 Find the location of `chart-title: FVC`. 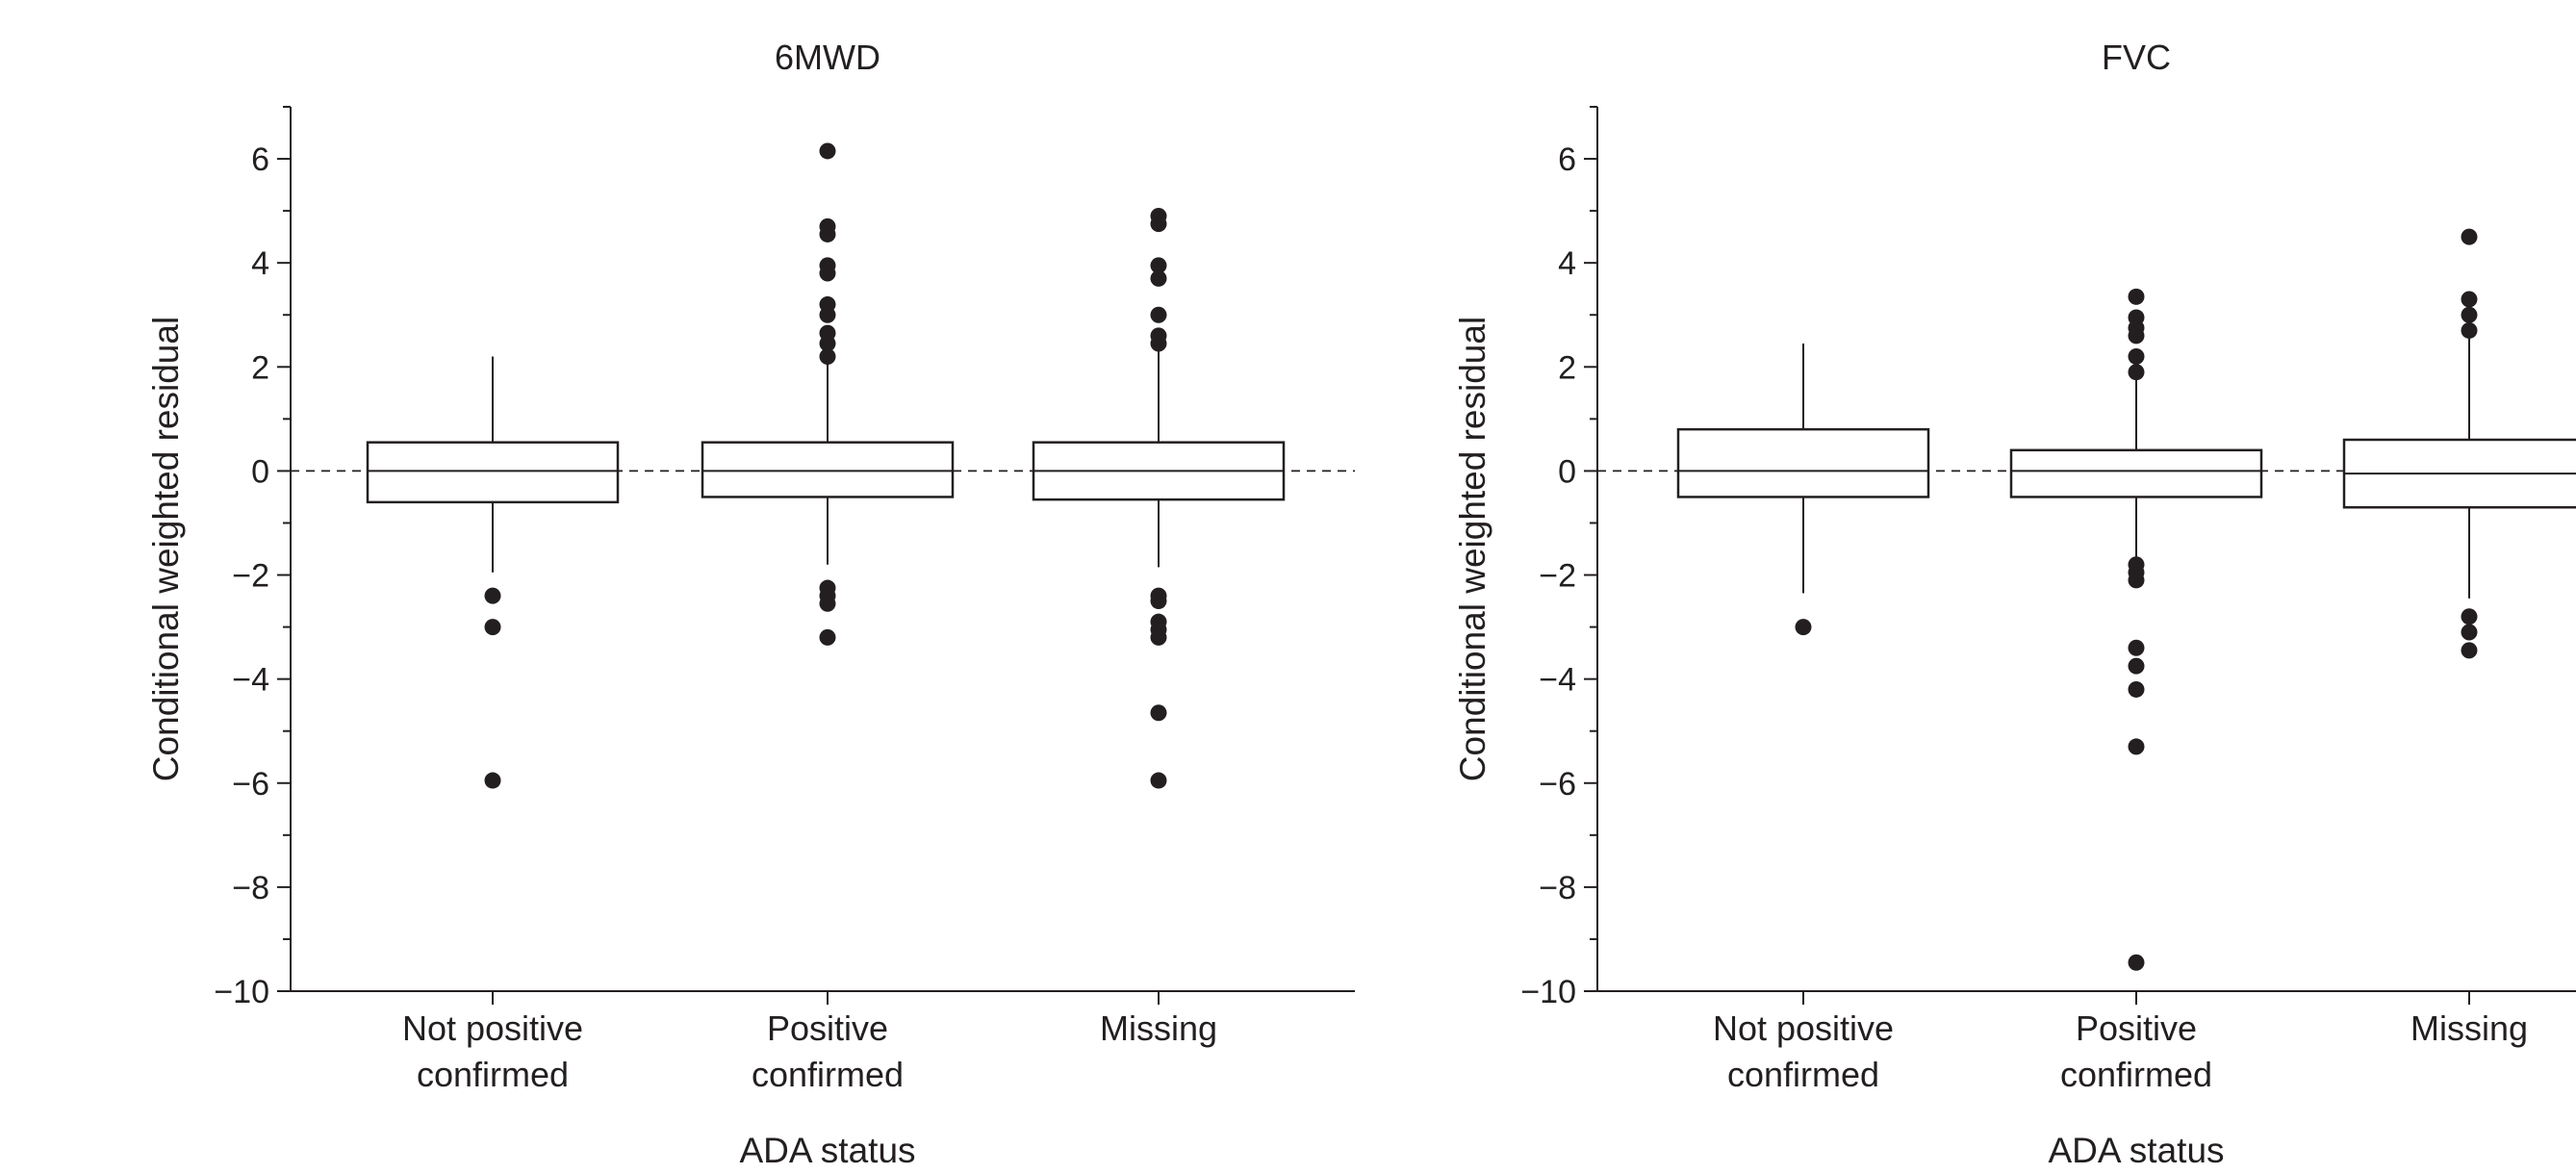

chart-title: FVC is located at coordinates (2136, 57).